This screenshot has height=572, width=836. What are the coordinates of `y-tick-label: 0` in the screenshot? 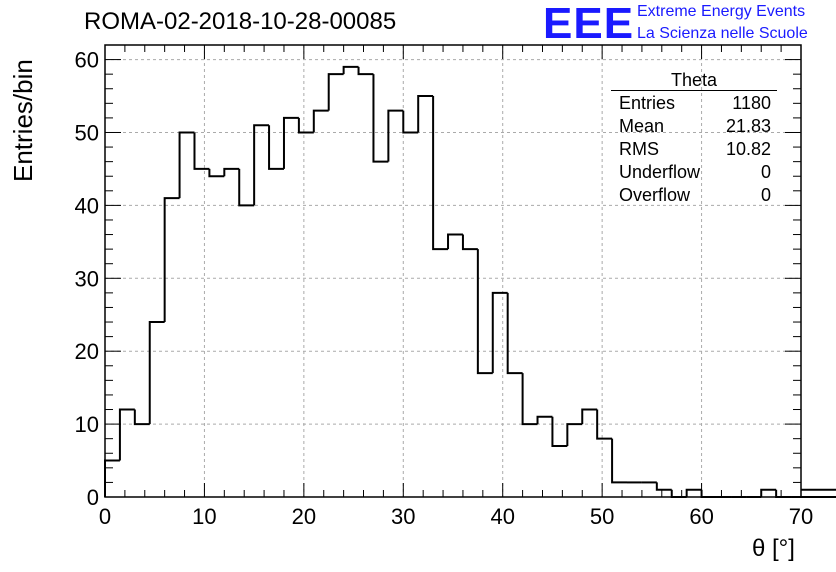 It's located at (93, 497).